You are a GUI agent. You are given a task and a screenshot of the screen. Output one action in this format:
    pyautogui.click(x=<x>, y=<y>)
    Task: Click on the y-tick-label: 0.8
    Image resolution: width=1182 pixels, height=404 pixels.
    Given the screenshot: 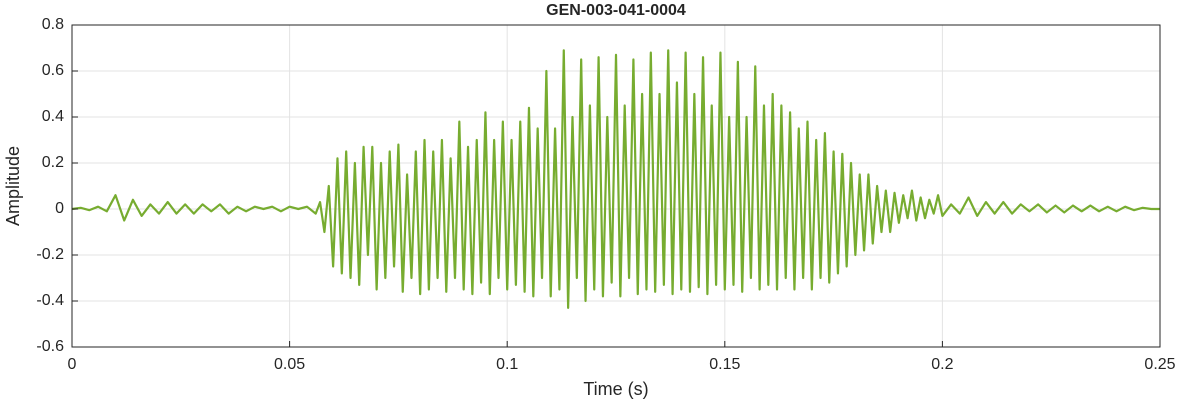 What is the action you would take?
    pyautogui.click(x=53, y=24)
    